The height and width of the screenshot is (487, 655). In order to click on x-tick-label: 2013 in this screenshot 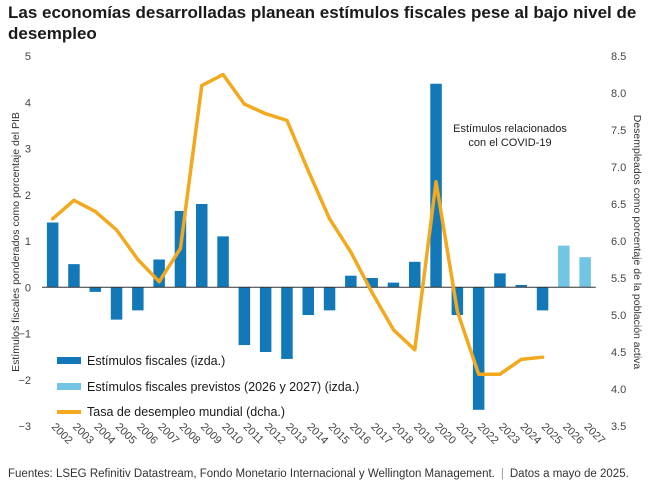, I will do `click(296, 434)`.